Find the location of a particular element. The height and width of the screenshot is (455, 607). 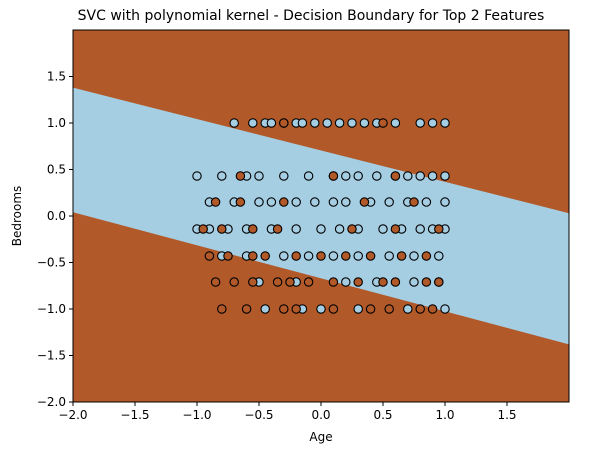

x-tick-label: 1.0 is located at coordinates (444, 415).